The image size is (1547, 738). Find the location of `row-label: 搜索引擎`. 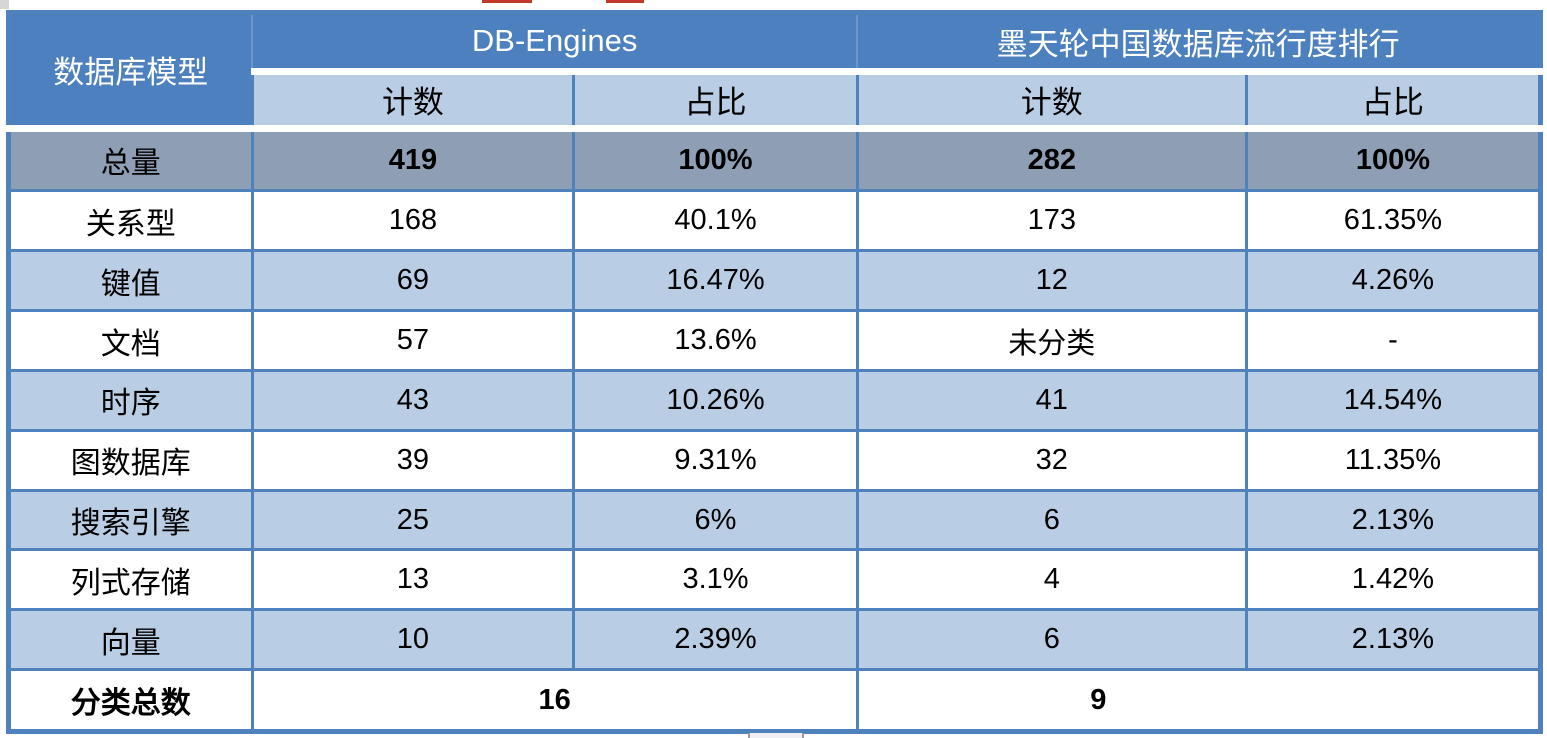

row-label: 搜索引擎 is located at coordinates (130, 520).